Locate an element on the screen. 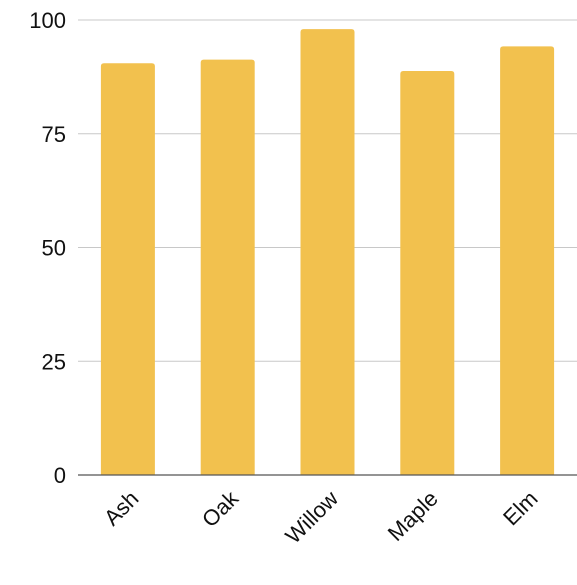 This screenshot has height=585, width=577. bar-willow is located at coordinates (327, 252).